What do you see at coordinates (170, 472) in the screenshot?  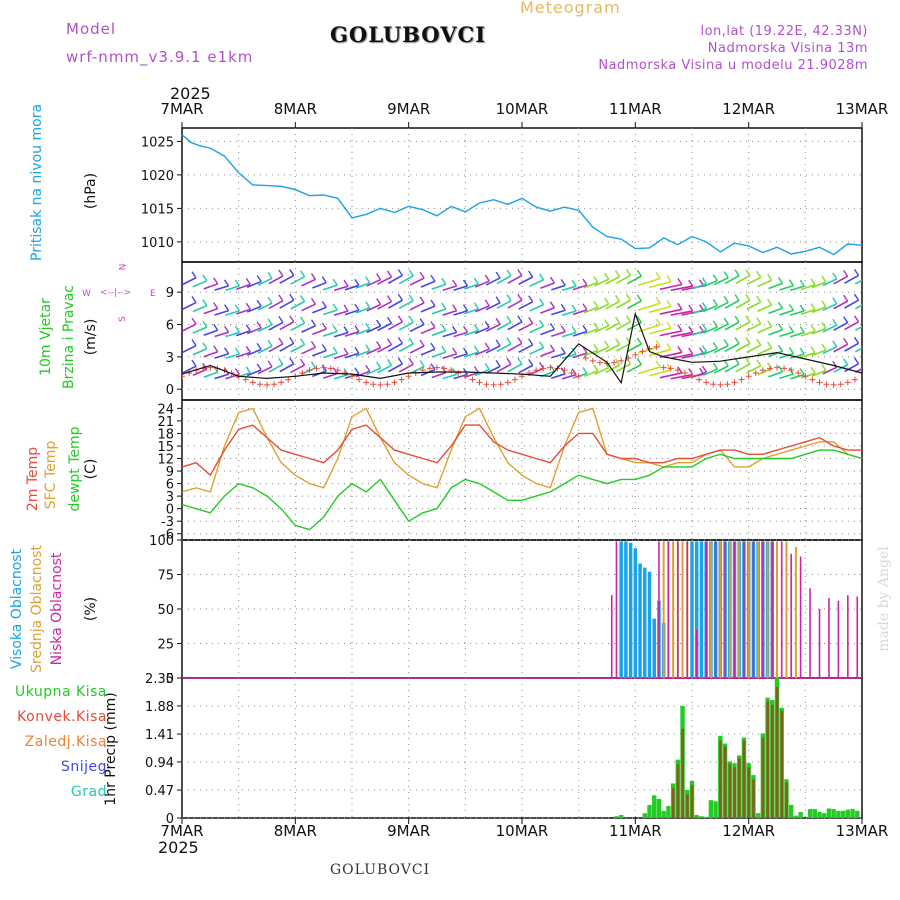 I see `ytick-label: 9` at bounding box center [170, 472].